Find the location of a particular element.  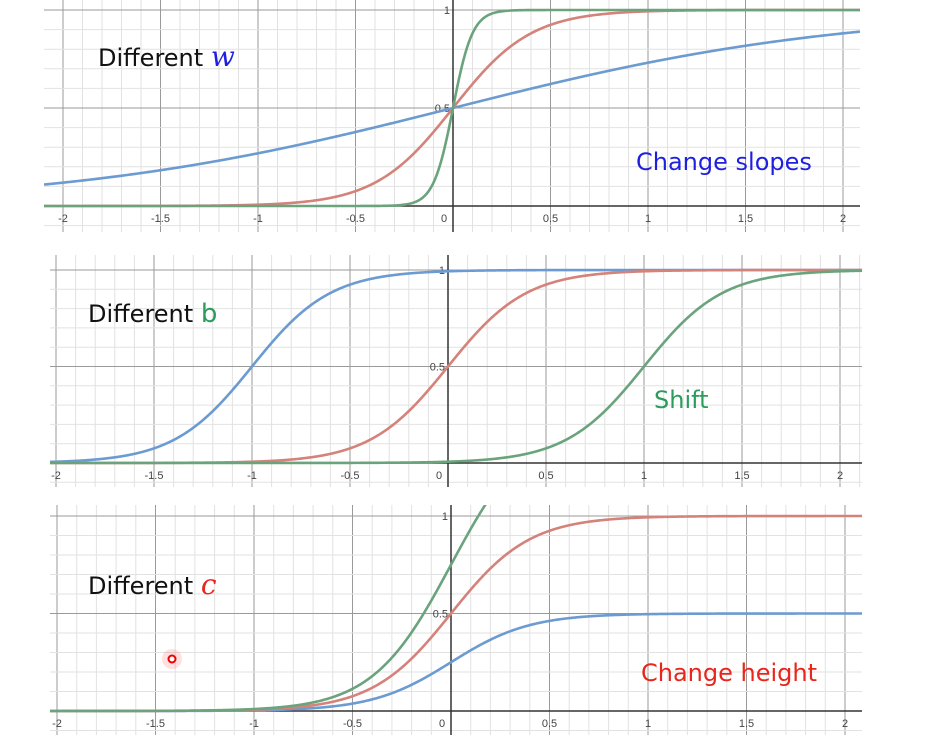

panel-title: Different w is located at coordinates (166, 56).